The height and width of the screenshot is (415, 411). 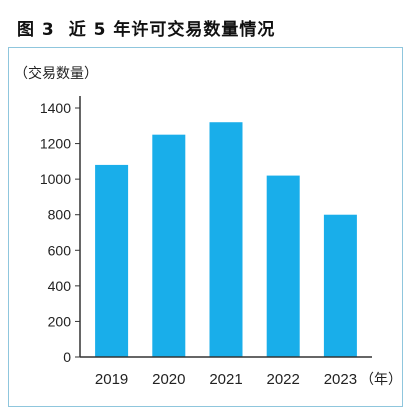 What do you see at coordinates (60, 286) in the screenshot?
I see `y-tick-label: 400` at bounding box center [60, 286].